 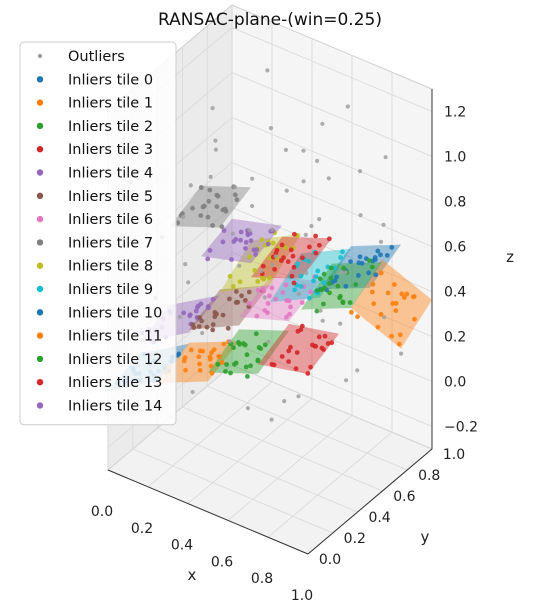 What do you see at coordinates (222, 562) in the screenshot?
I see `x-tick-label: 0.6` at bounding box center [222, 562].